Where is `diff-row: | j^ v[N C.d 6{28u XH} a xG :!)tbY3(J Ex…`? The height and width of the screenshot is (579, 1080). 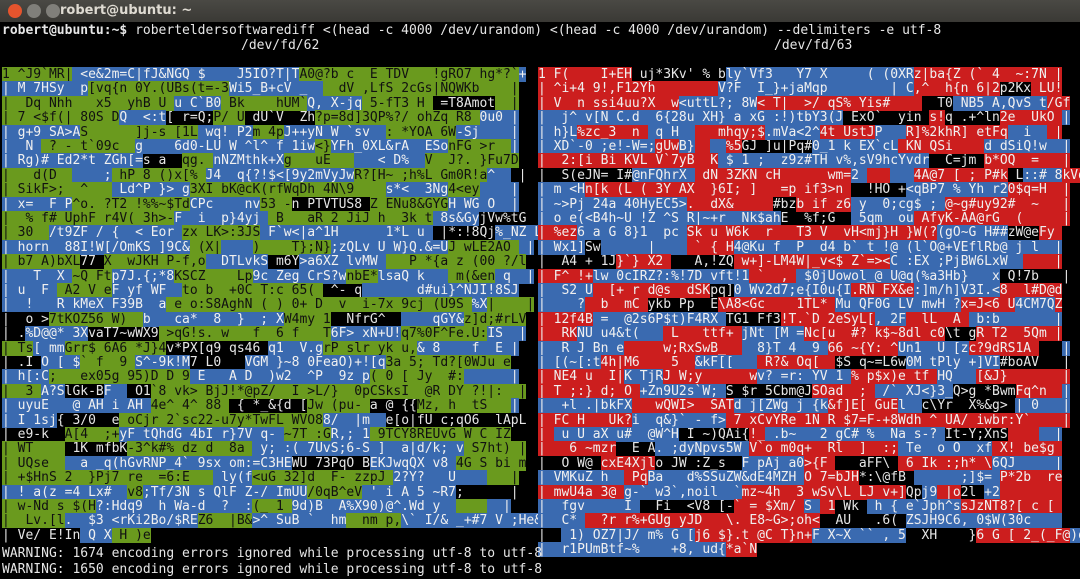 diff-row: | j^ v[N C.d 6{28u XH} a xG :!)tbY3(J Ex… is located at coordinates (804, 118).